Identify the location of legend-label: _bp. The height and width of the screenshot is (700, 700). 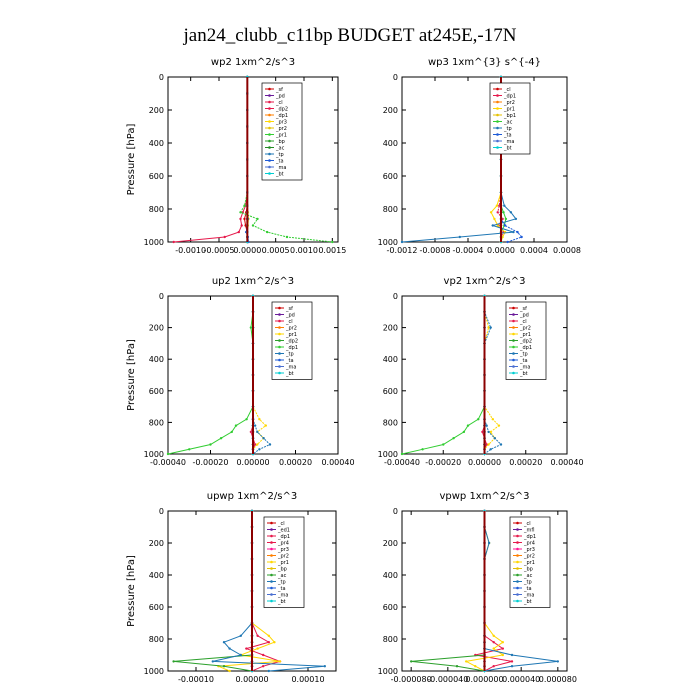
(528, 569).